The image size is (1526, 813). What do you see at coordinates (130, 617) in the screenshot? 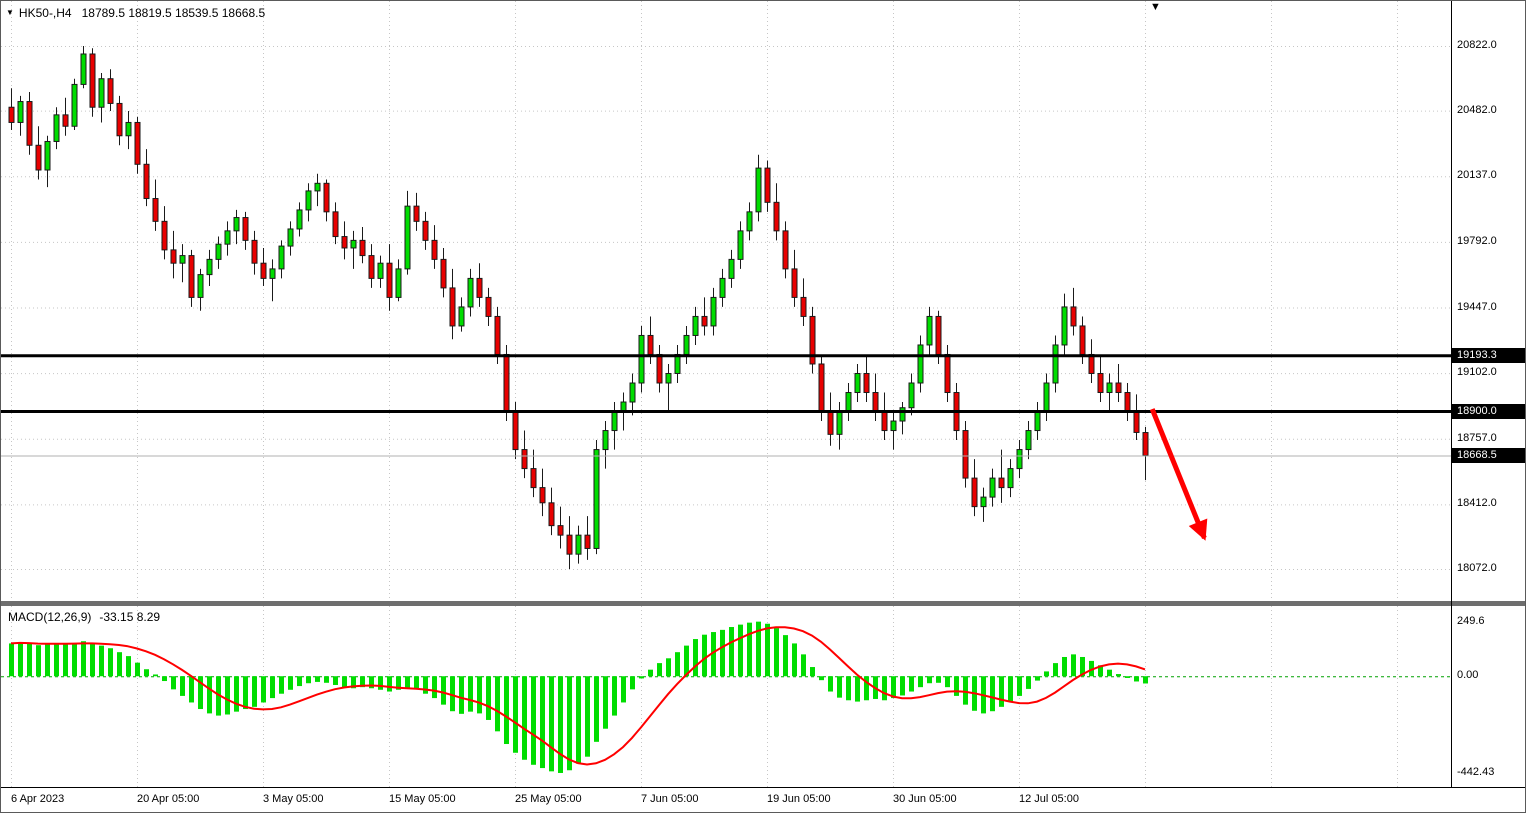
I see `macd-current-values: -33.15 8.29` at bounding box center [130, 617].